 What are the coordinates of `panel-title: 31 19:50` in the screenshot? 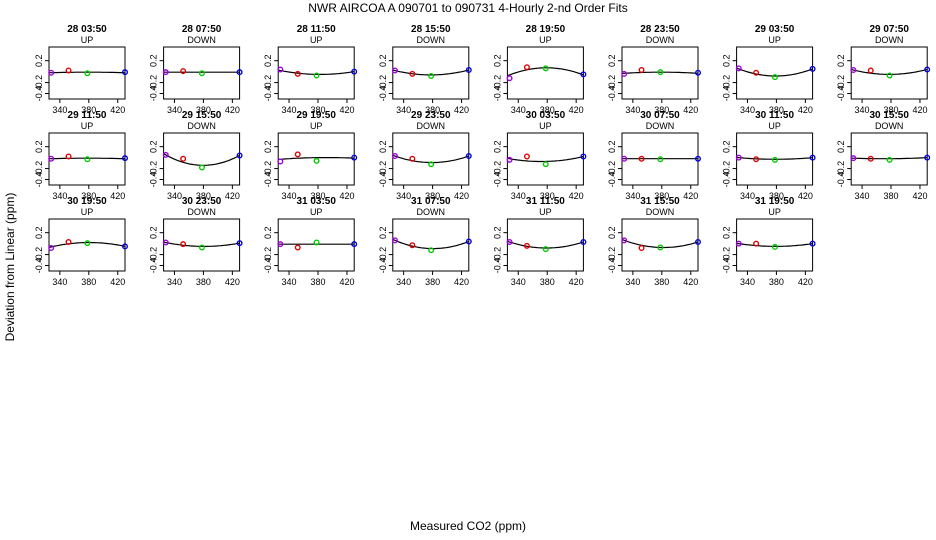 It's located at (775, 201).